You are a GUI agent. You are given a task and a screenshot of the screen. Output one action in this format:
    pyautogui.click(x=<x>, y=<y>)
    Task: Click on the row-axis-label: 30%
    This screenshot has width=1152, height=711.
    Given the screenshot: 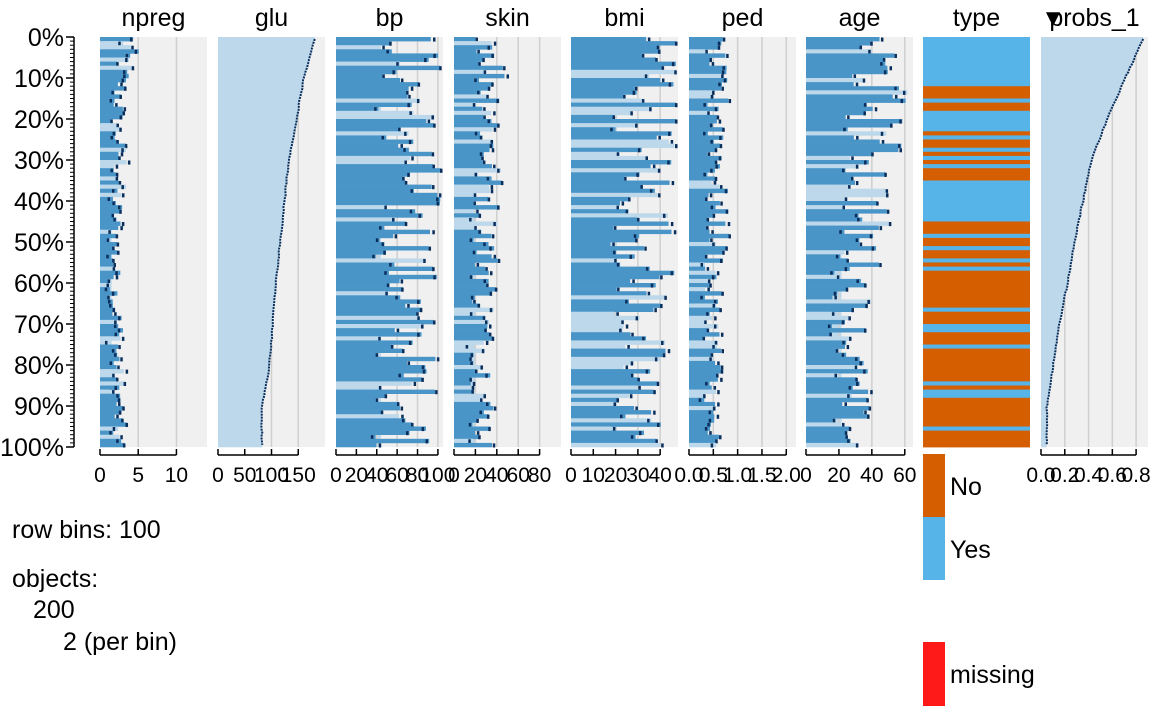 What is the action you would take?
    pyautogui.click(x=39, y=161)
    